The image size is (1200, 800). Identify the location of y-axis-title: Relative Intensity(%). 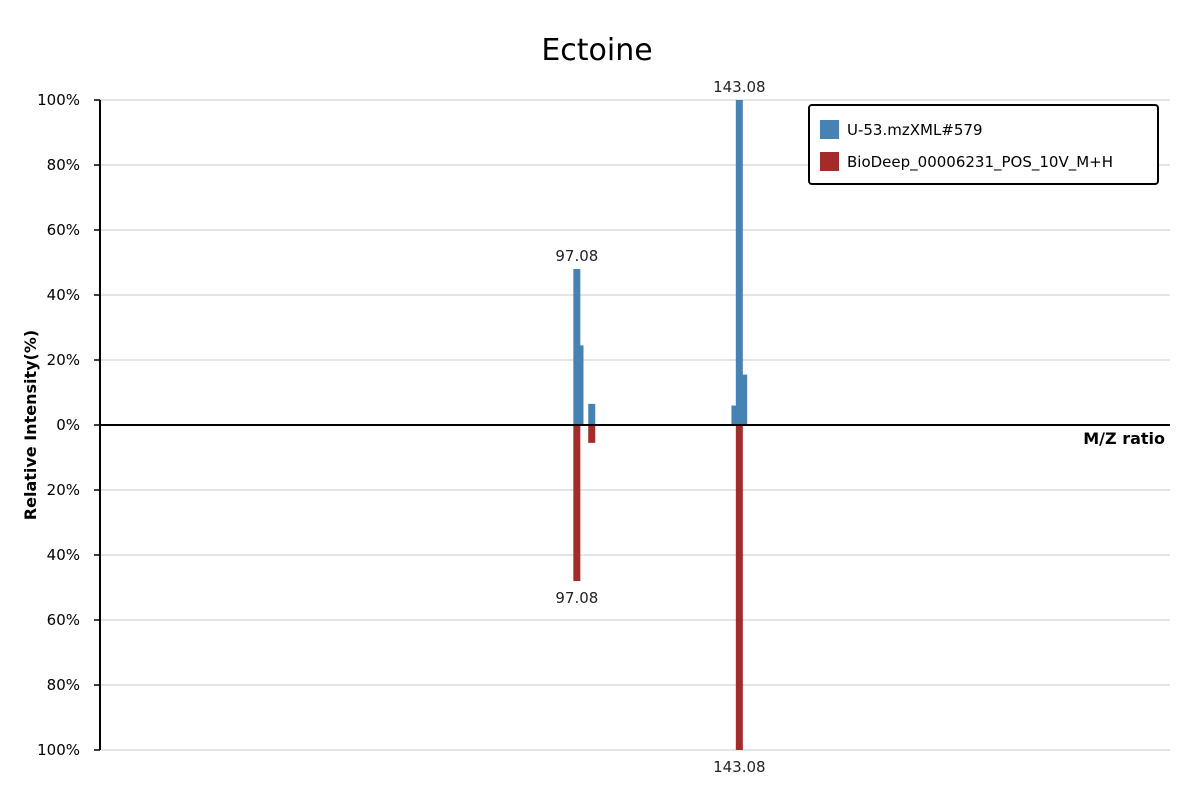
(30, 425).